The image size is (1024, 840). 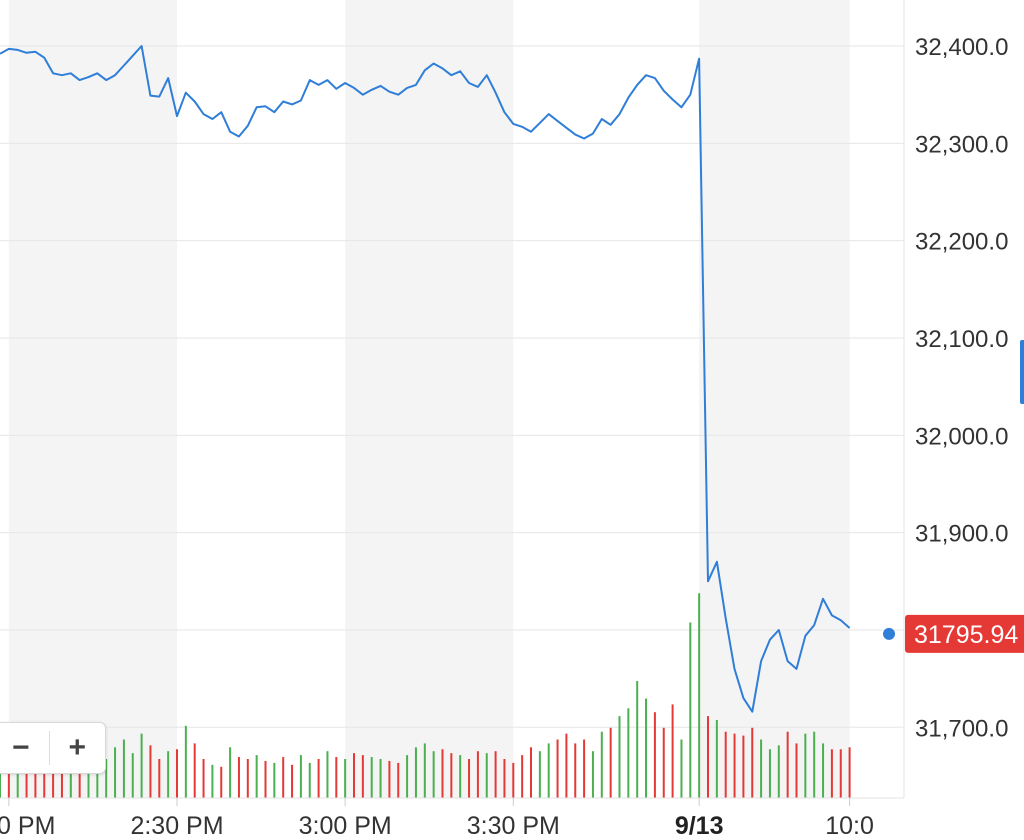 What do you see at coordinates (961, 534) in the screenshot?
I see `y-tick-label: 31,900.0` at bounding box center [961, 534].